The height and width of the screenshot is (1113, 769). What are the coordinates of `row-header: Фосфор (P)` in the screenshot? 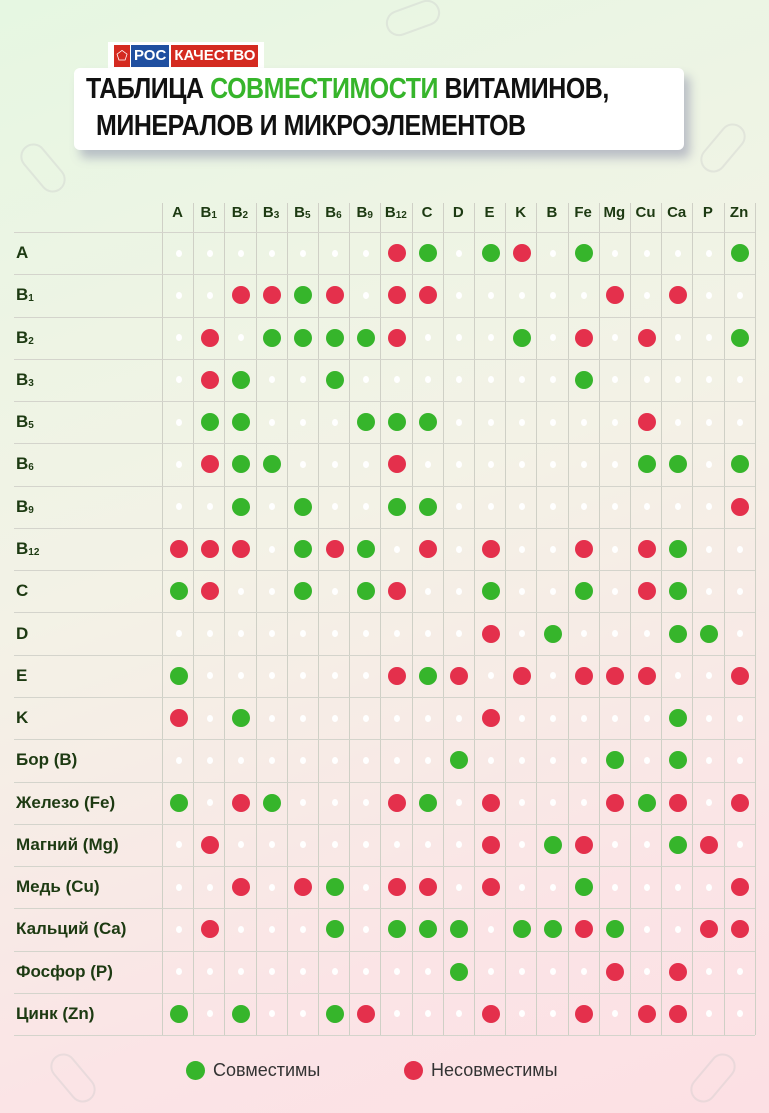 It's located at (64, 971).